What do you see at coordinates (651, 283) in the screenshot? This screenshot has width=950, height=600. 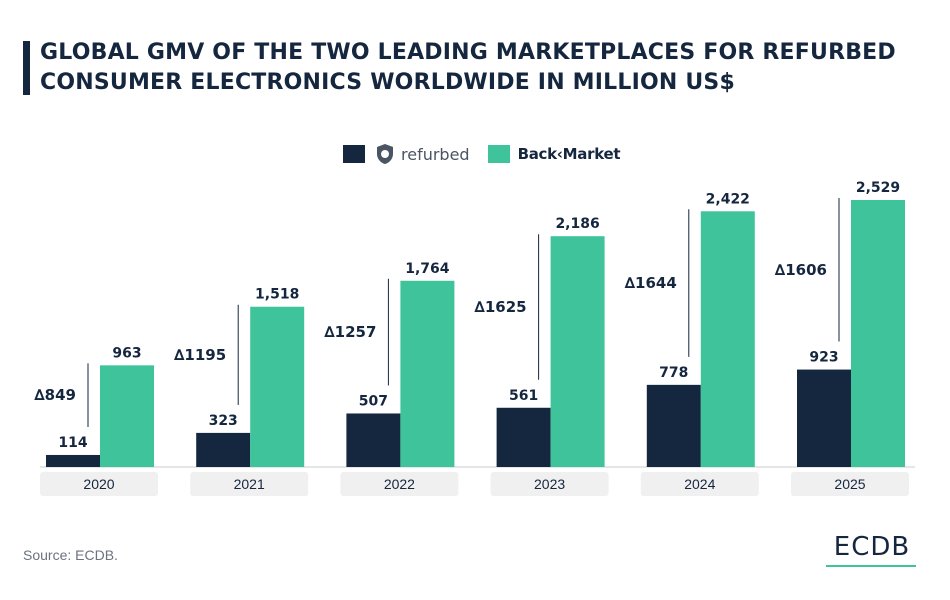 I see `delta-label: ∆1644` at bounding box center [651, 283].